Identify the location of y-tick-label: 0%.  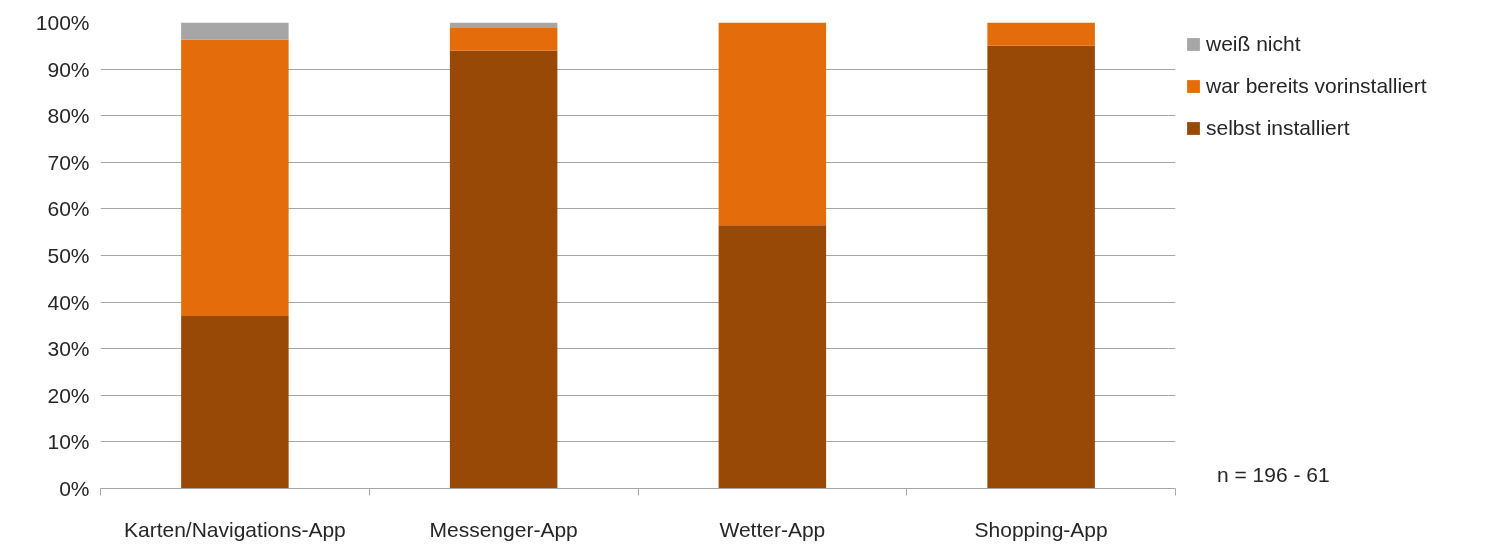
(74, 488).